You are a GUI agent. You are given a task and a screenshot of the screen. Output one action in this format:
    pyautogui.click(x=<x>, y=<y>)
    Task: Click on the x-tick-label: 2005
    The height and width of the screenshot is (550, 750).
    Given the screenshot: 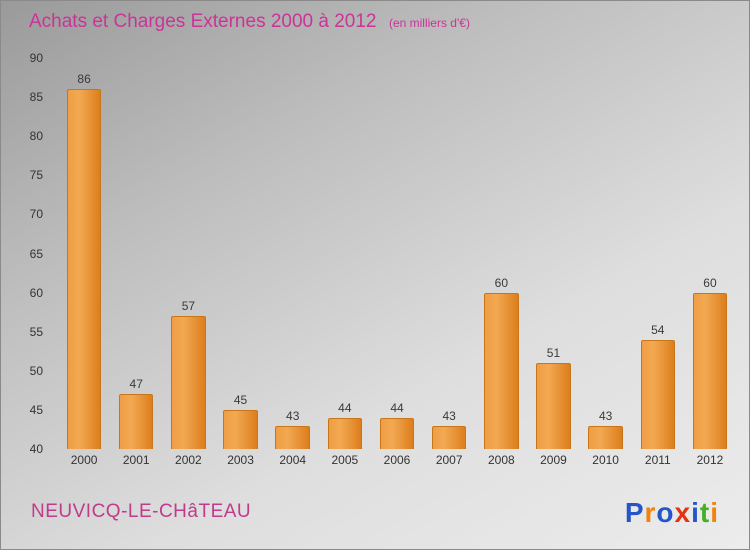 What is the action you would take?
    pyautogui.click(x=345, y=460)
    